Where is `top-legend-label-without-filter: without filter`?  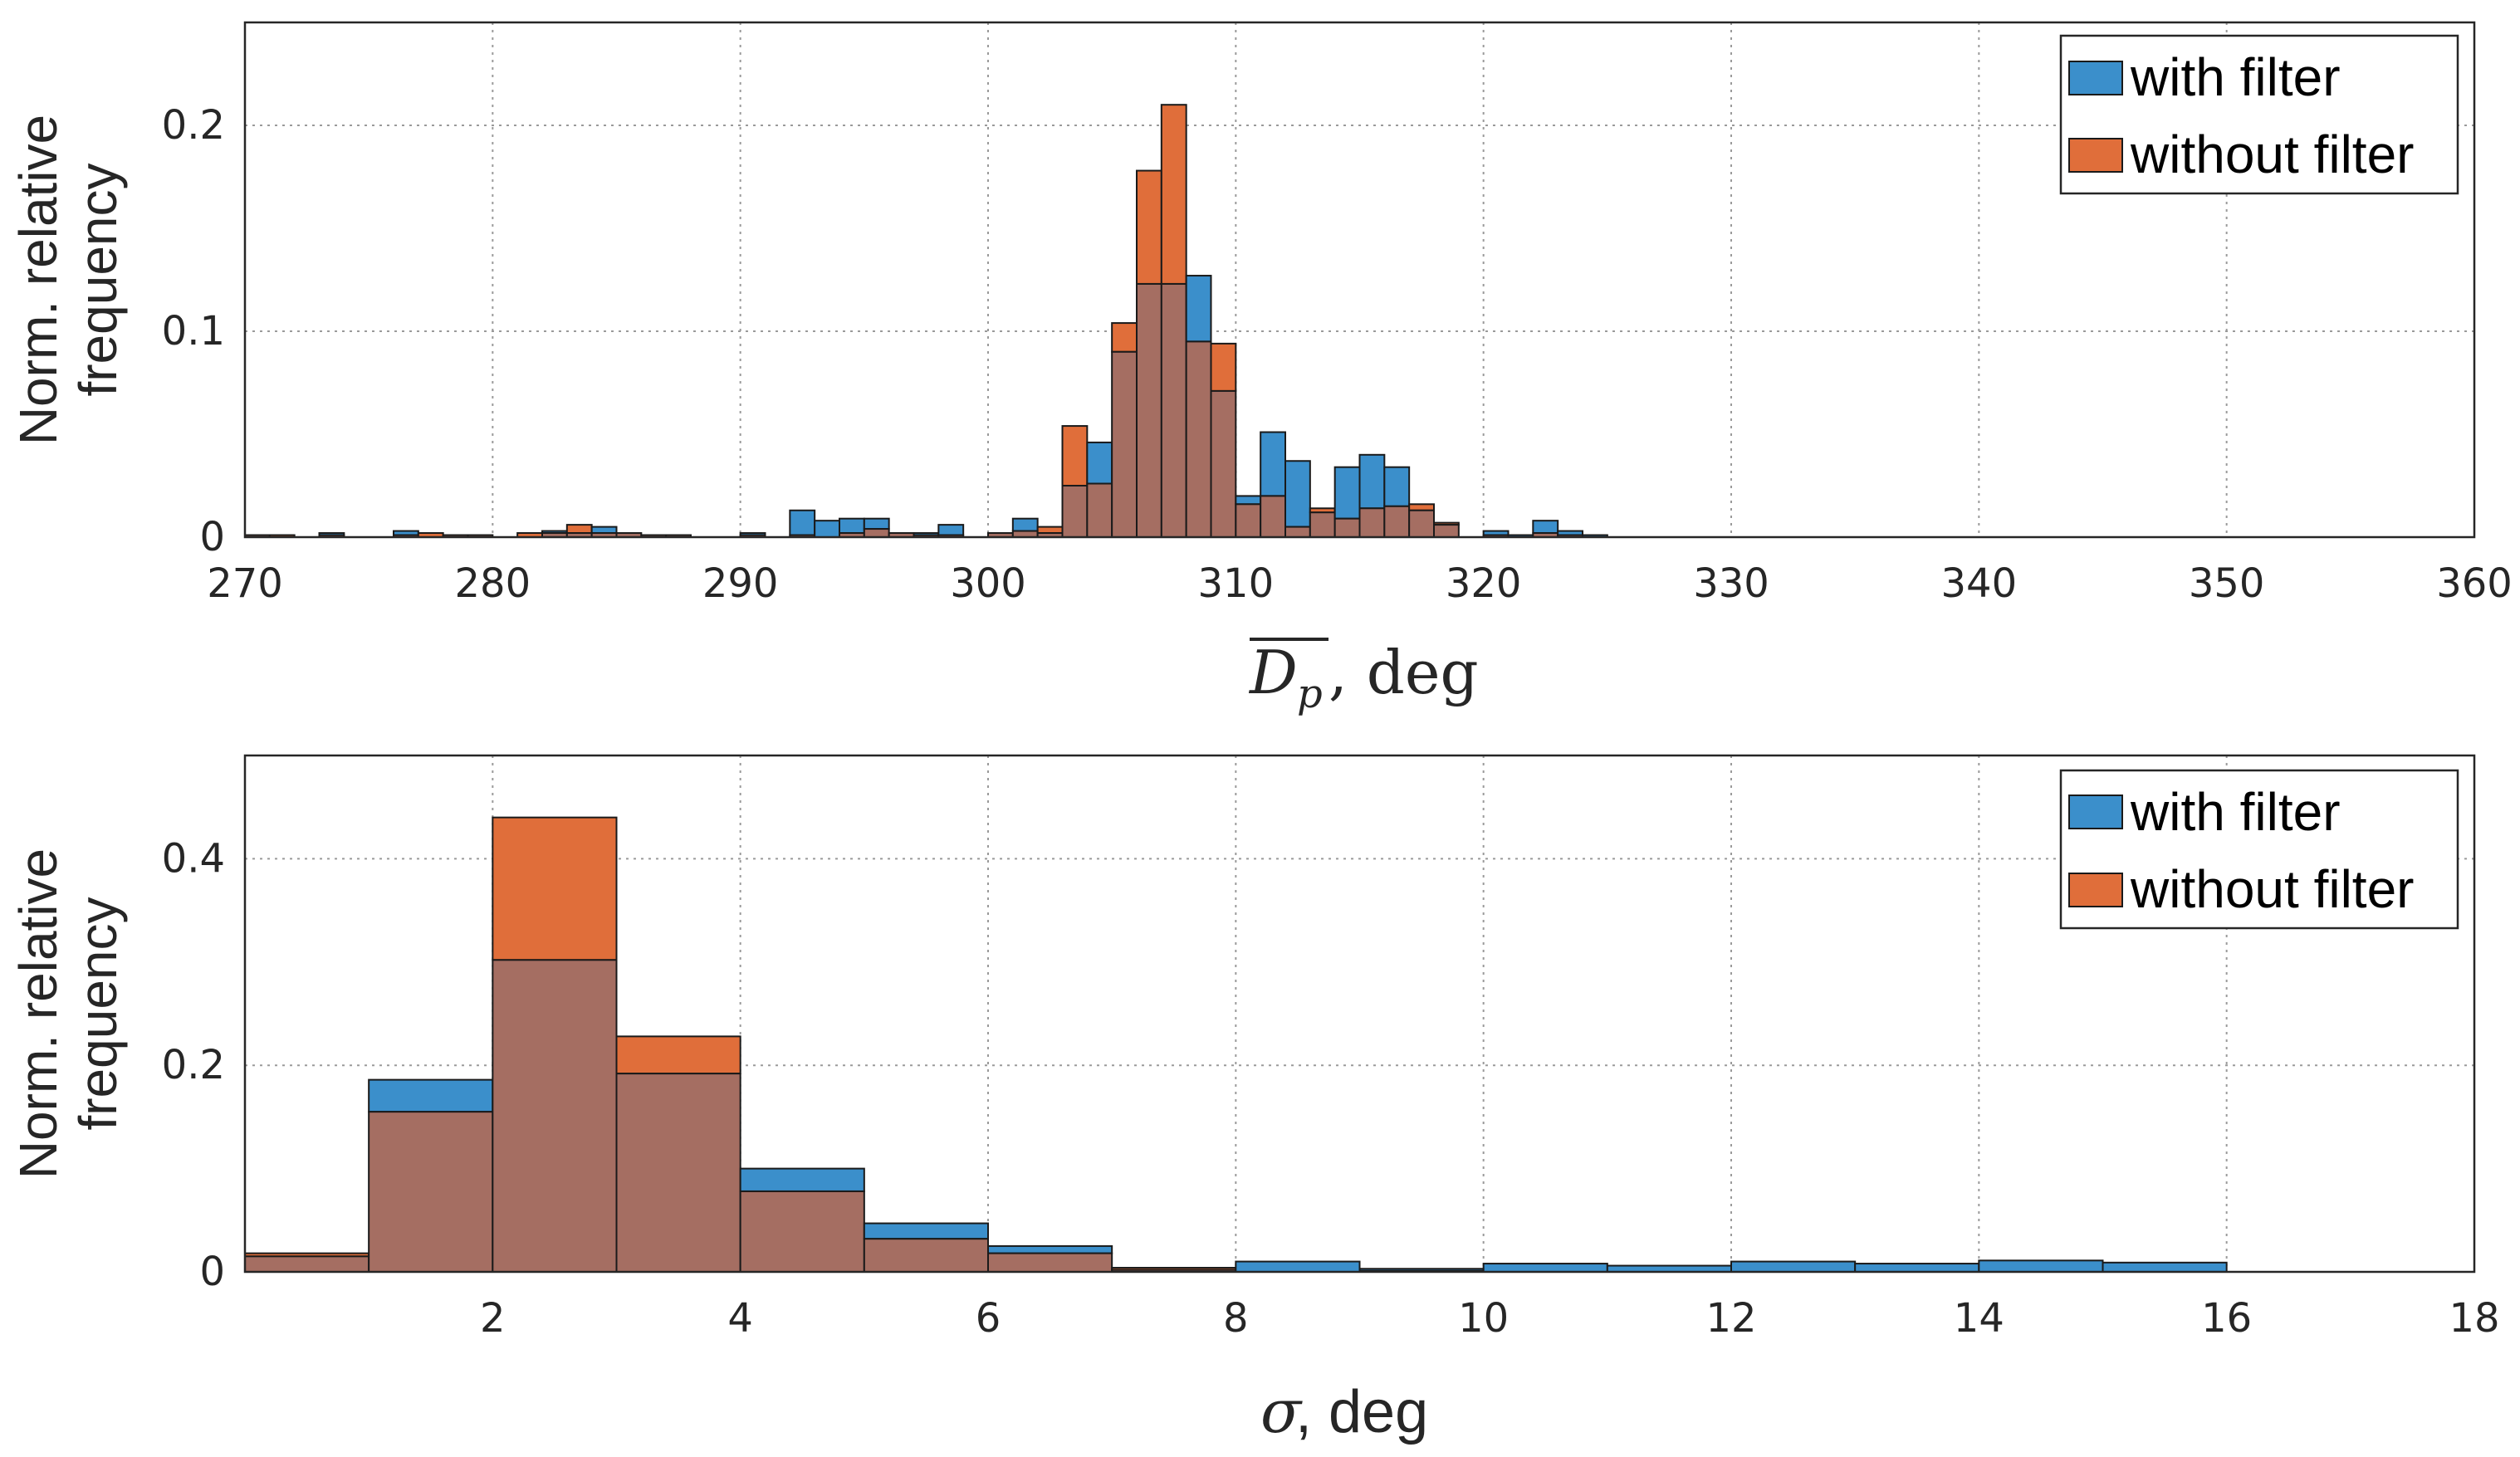 top-legend-label-without-filter: without filter is located at coordinates (2272, 154).